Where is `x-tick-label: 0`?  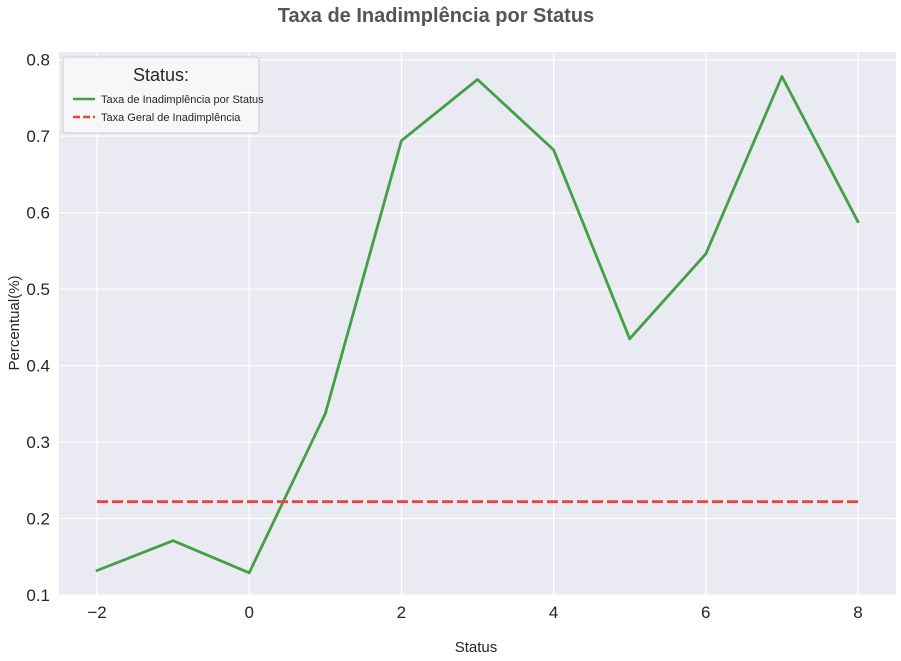 x-tick-label: 0 is located at coordinates (248, 612).